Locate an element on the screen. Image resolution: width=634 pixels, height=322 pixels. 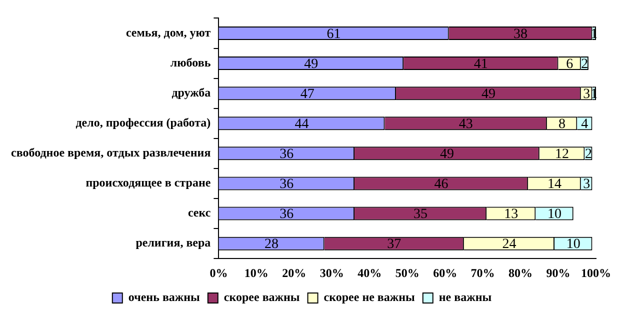
legend-label: не важны is located at coordinates (465, 297).